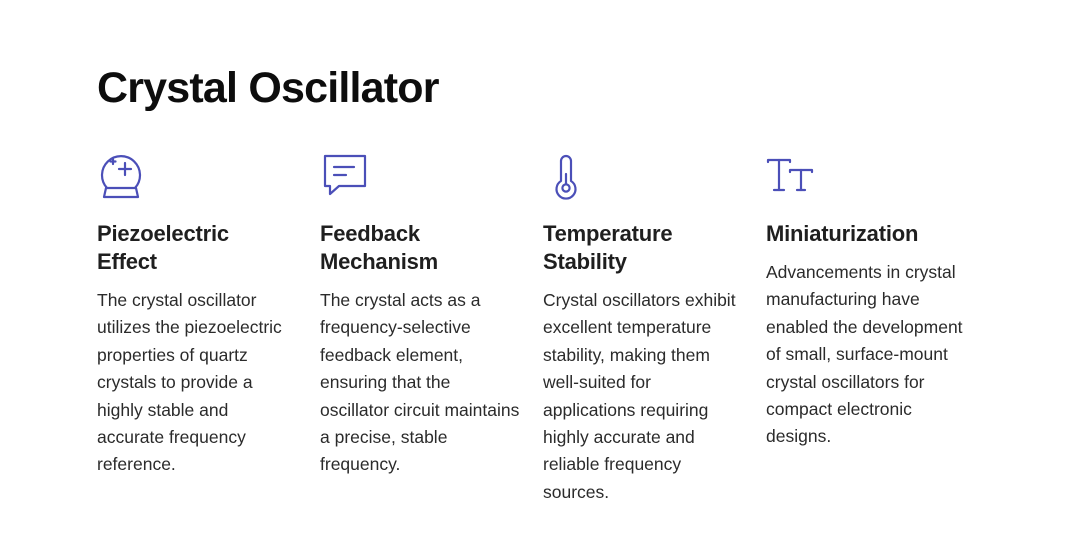 The height and width of the screenshot is (552, 1077). I want to click on page-title: Crystal Oscillator, so click(268, 88).